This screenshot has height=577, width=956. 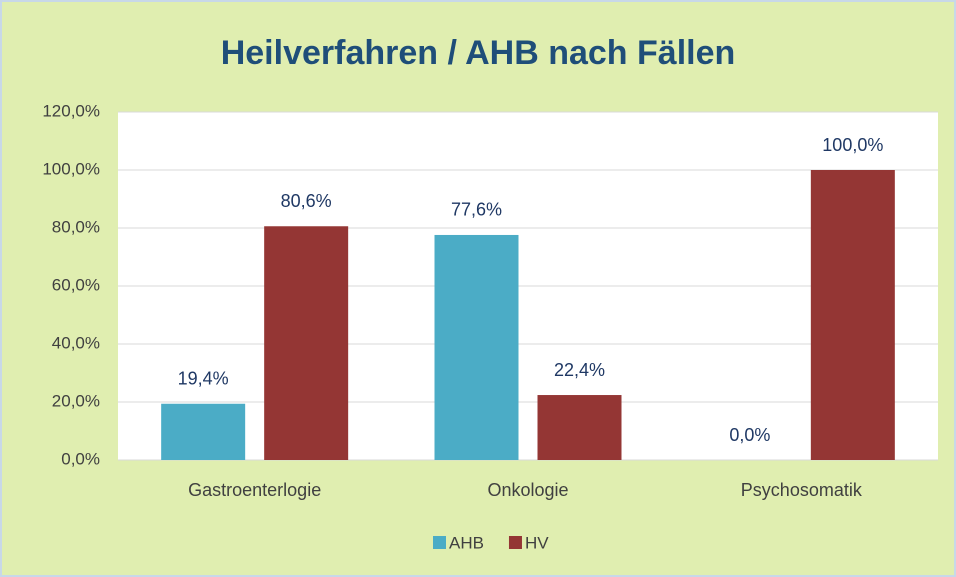 What do you see at coordinates (466, 542) in the screenshot?
I see `legend-label: AHB` at bounding box center [466, 542].